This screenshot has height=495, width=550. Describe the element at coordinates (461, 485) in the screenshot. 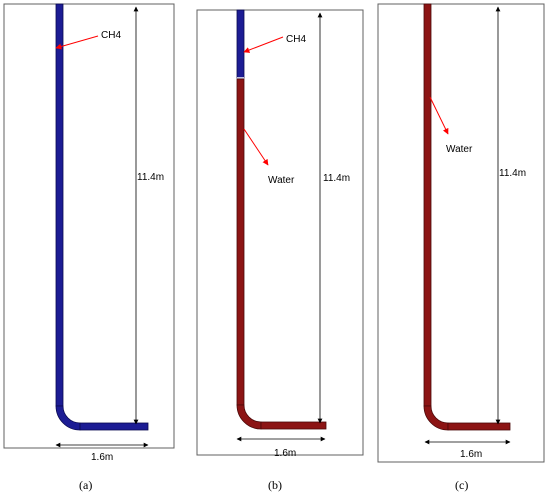

I see `caption-c: (c)` at that location.